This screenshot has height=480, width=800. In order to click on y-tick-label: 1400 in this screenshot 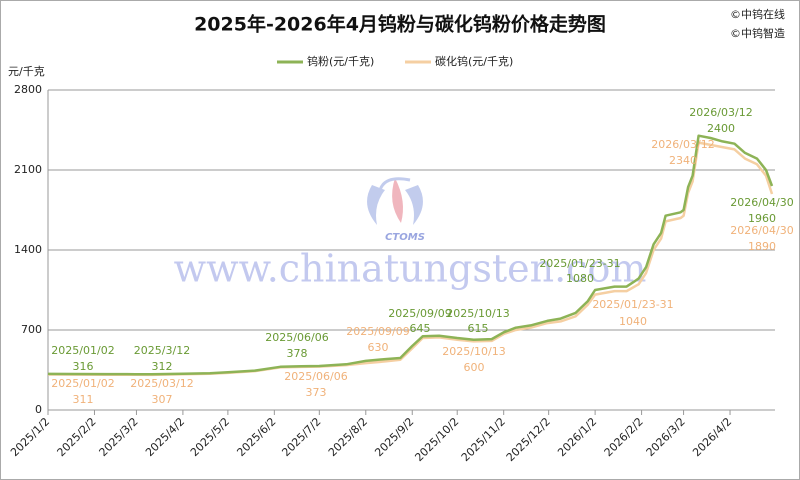, I will do `click(28, 249)`.